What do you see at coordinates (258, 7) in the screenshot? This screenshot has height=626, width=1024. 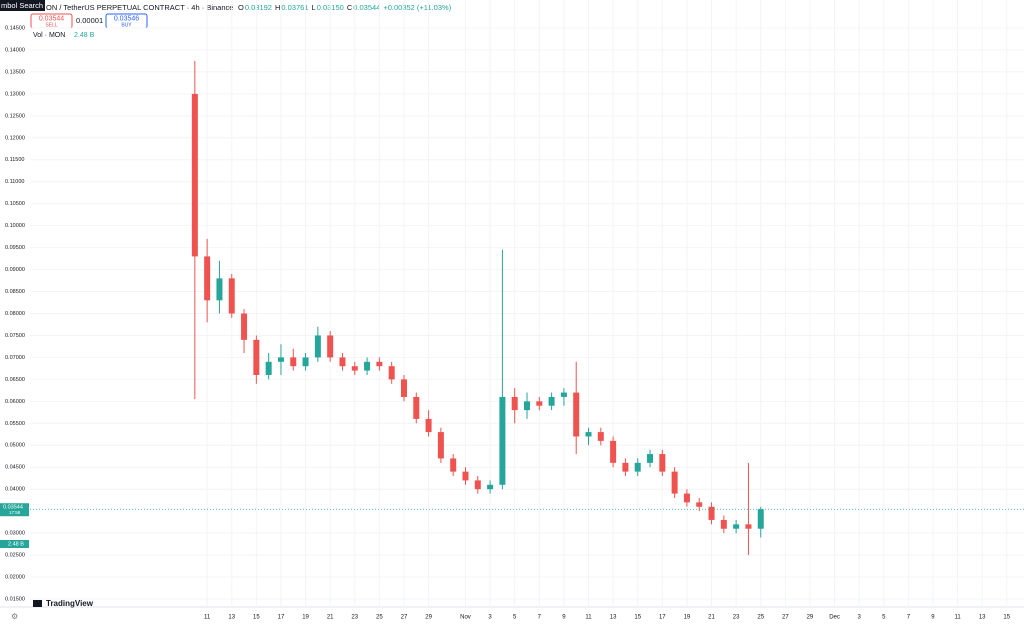 I see `ohlc-value: 0.03192` at bounding box center [258, 7].